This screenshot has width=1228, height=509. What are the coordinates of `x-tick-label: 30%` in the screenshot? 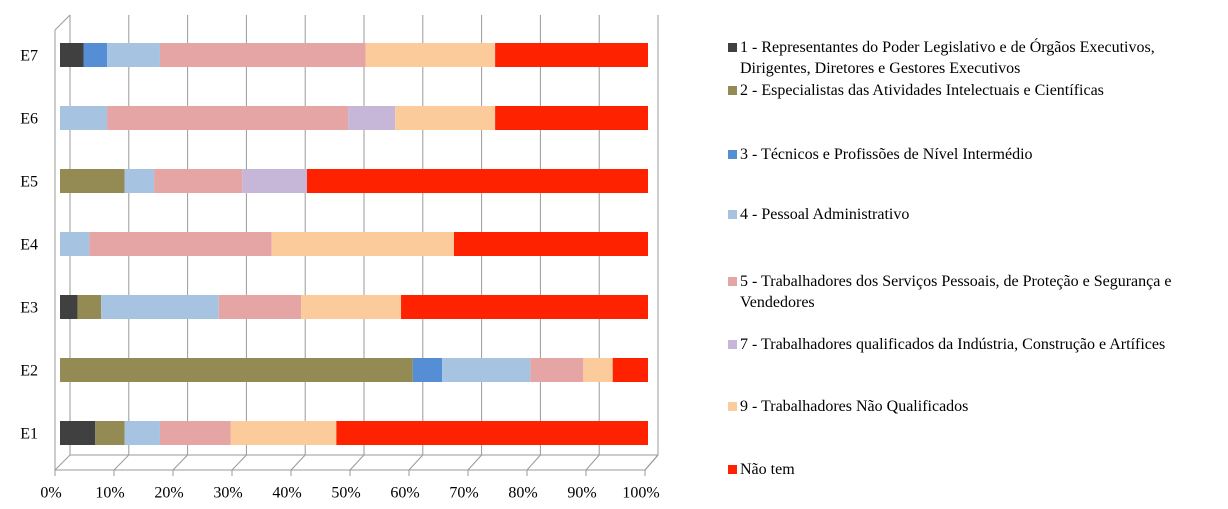 It's located at (227, 493).